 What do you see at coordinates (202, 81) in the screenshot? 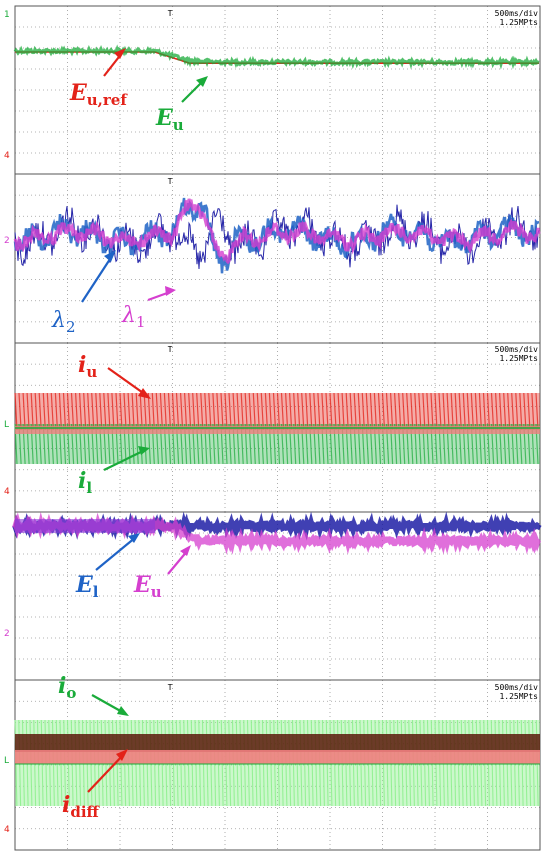
I see `arrowhead-eu` at bounding box center [202, 81].